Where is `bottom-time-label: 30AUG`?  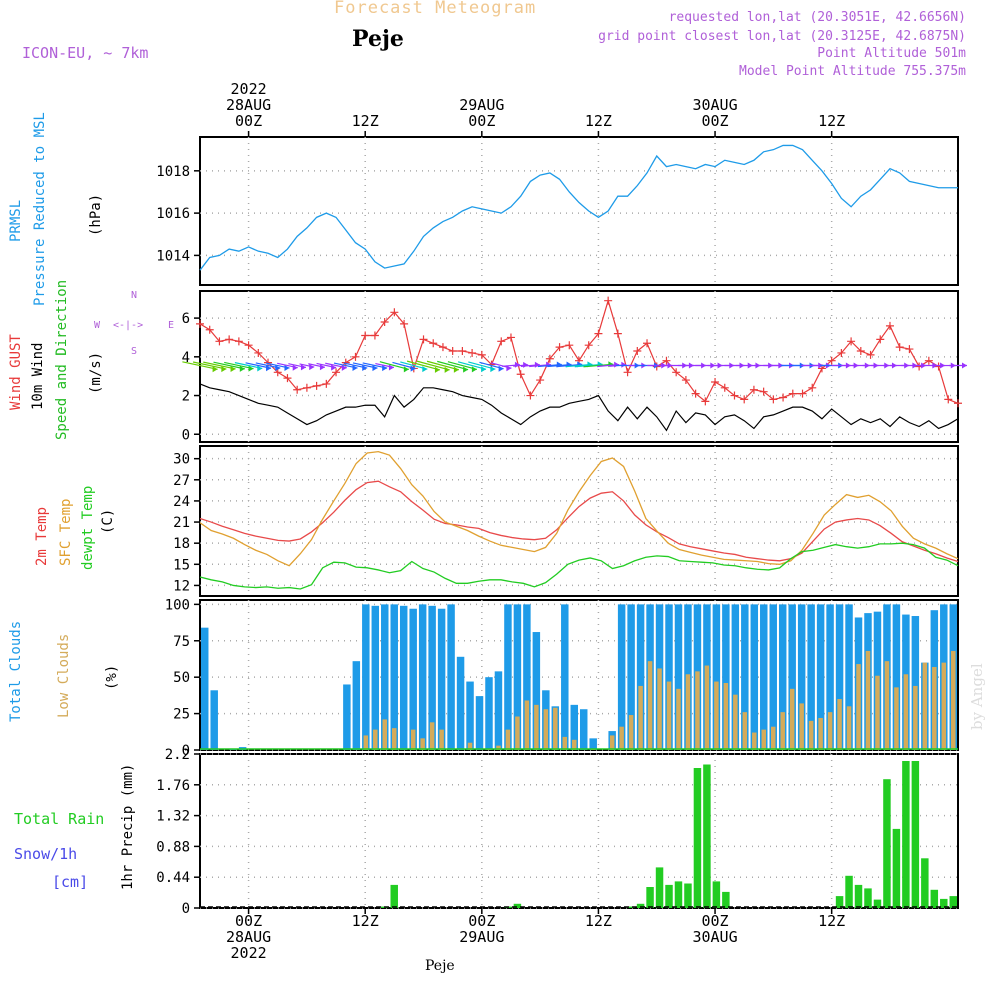 bottom-time-label: 30AUG is located at coordinates (715, 937).